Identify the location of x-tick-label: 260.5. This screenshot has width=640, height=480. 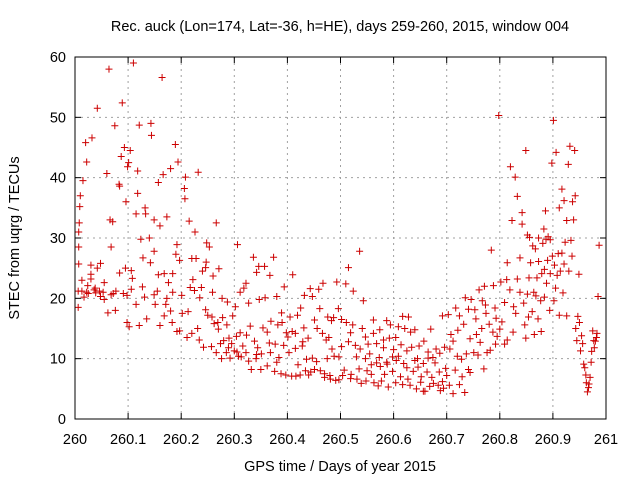
(340, 440).